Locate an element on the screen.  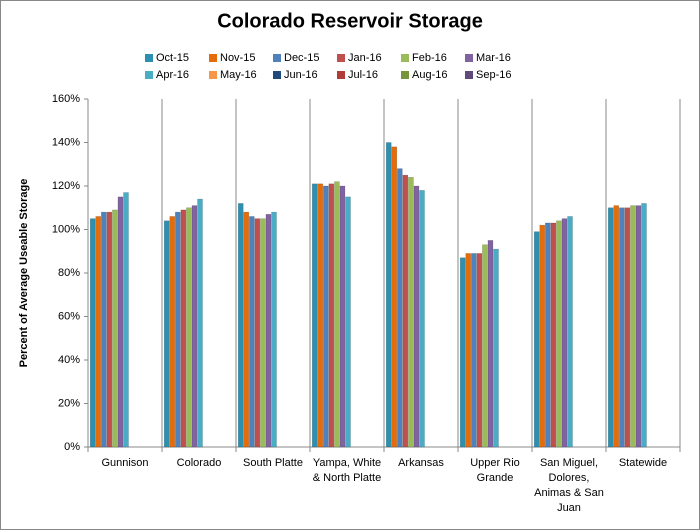
y-tick-label: 120% is located at coordinates (66, 186).